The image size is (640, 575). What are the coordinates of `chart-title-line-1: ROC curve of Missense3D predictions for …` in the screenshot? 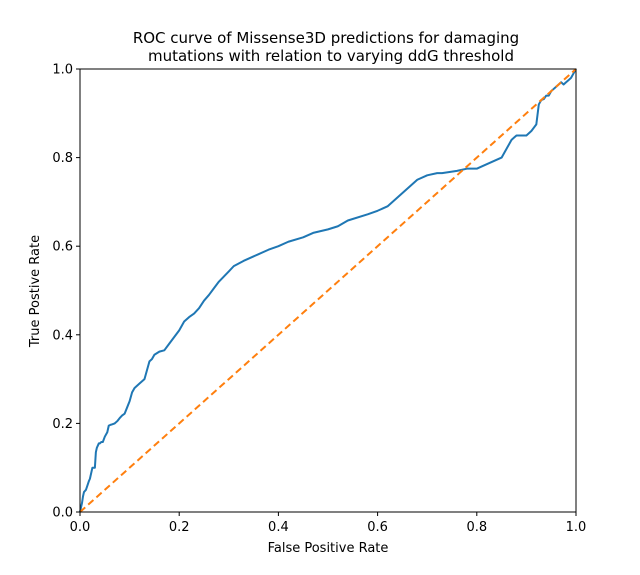 It's located at (326, 38).